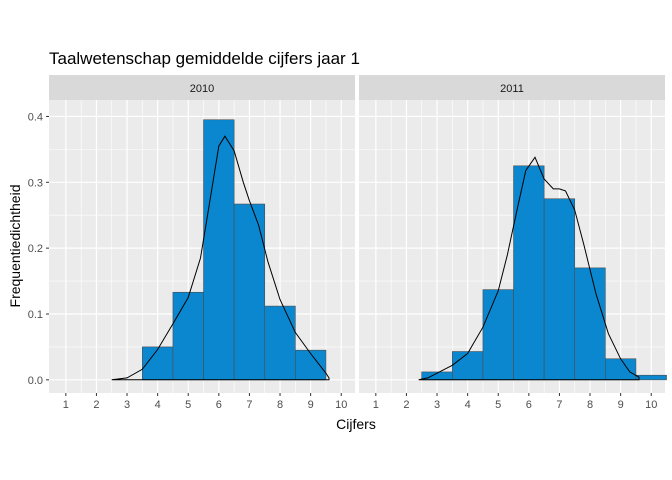 This screenshot has width=672, height=480. What do you see at coordinates (15, 246) in the screenshot?
I see `y-axis-title: Frequentiedichtheid` at bounding box center [15, 246].